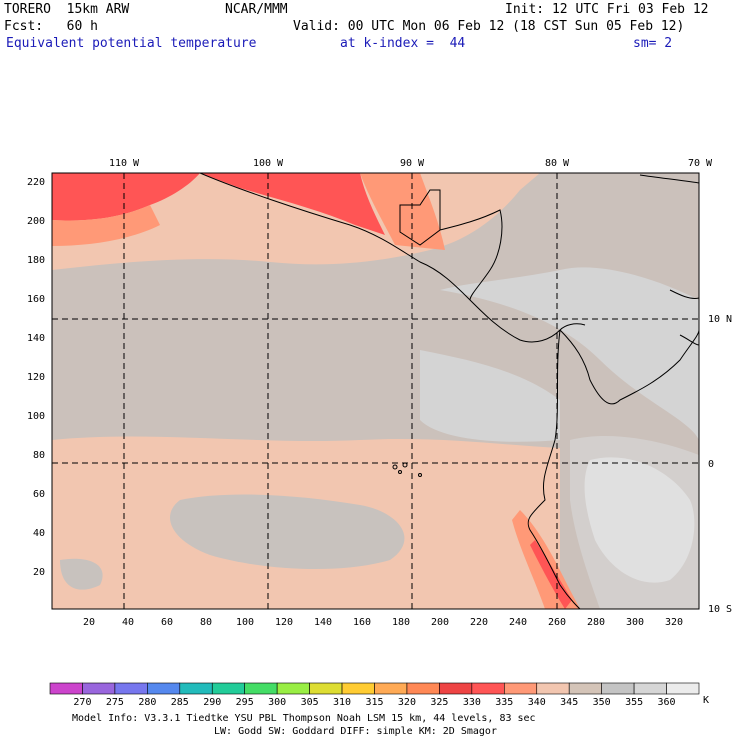 The image size is (740, 740). I want to click on x-tick: 60, so click(167, 622).